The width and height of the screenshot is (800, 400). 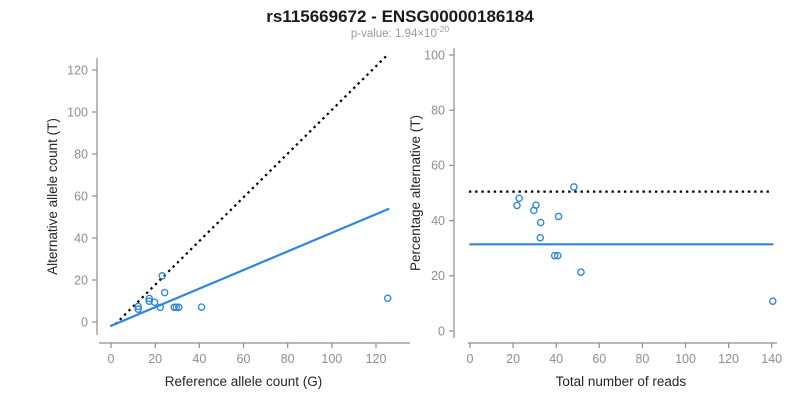 I want to click on figure-title: rs115669672 - ENSG00000186184, so click(x=400, y=16).